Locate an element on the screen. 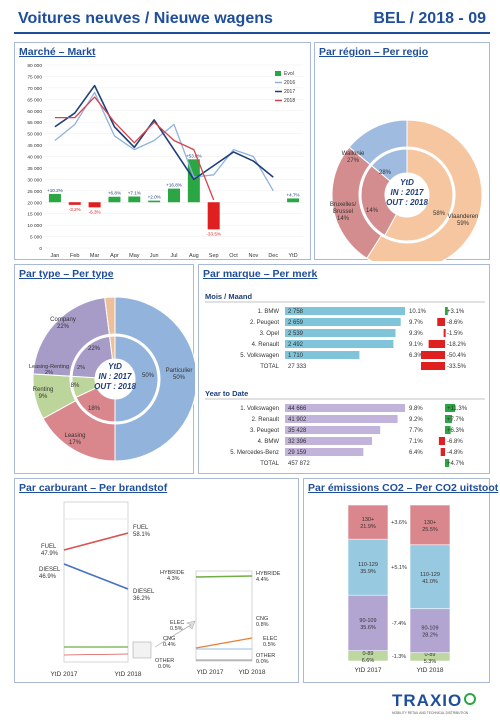 This screenshot has width=500, height=723. co2-title: Par émissions CO2 – Per CO2 uitstoot is located at coordinates (403, 488).